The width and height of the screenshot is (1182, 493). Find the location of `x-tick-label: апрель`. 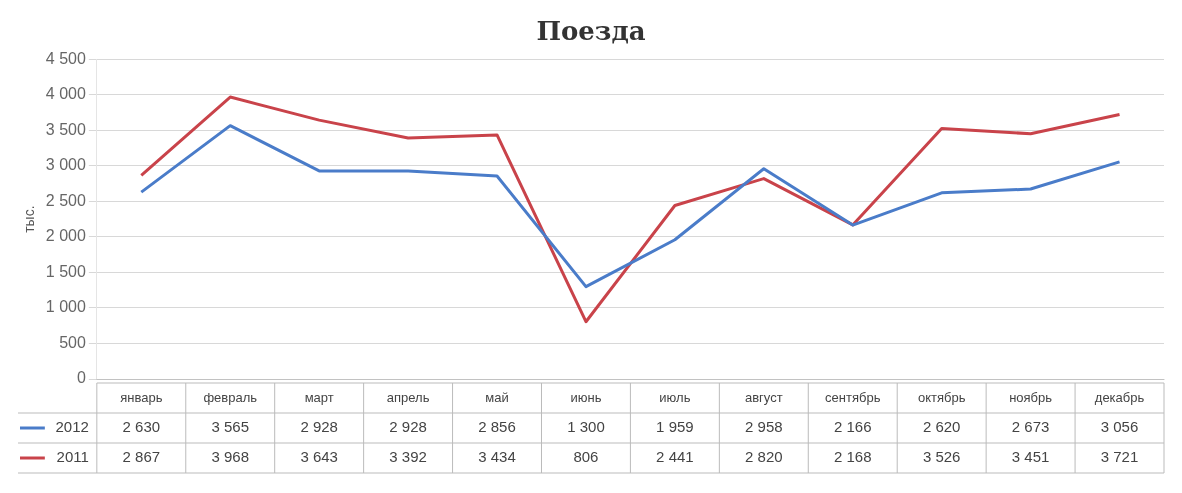

x-tick-label: апрель is located at coordinates (408, 397).